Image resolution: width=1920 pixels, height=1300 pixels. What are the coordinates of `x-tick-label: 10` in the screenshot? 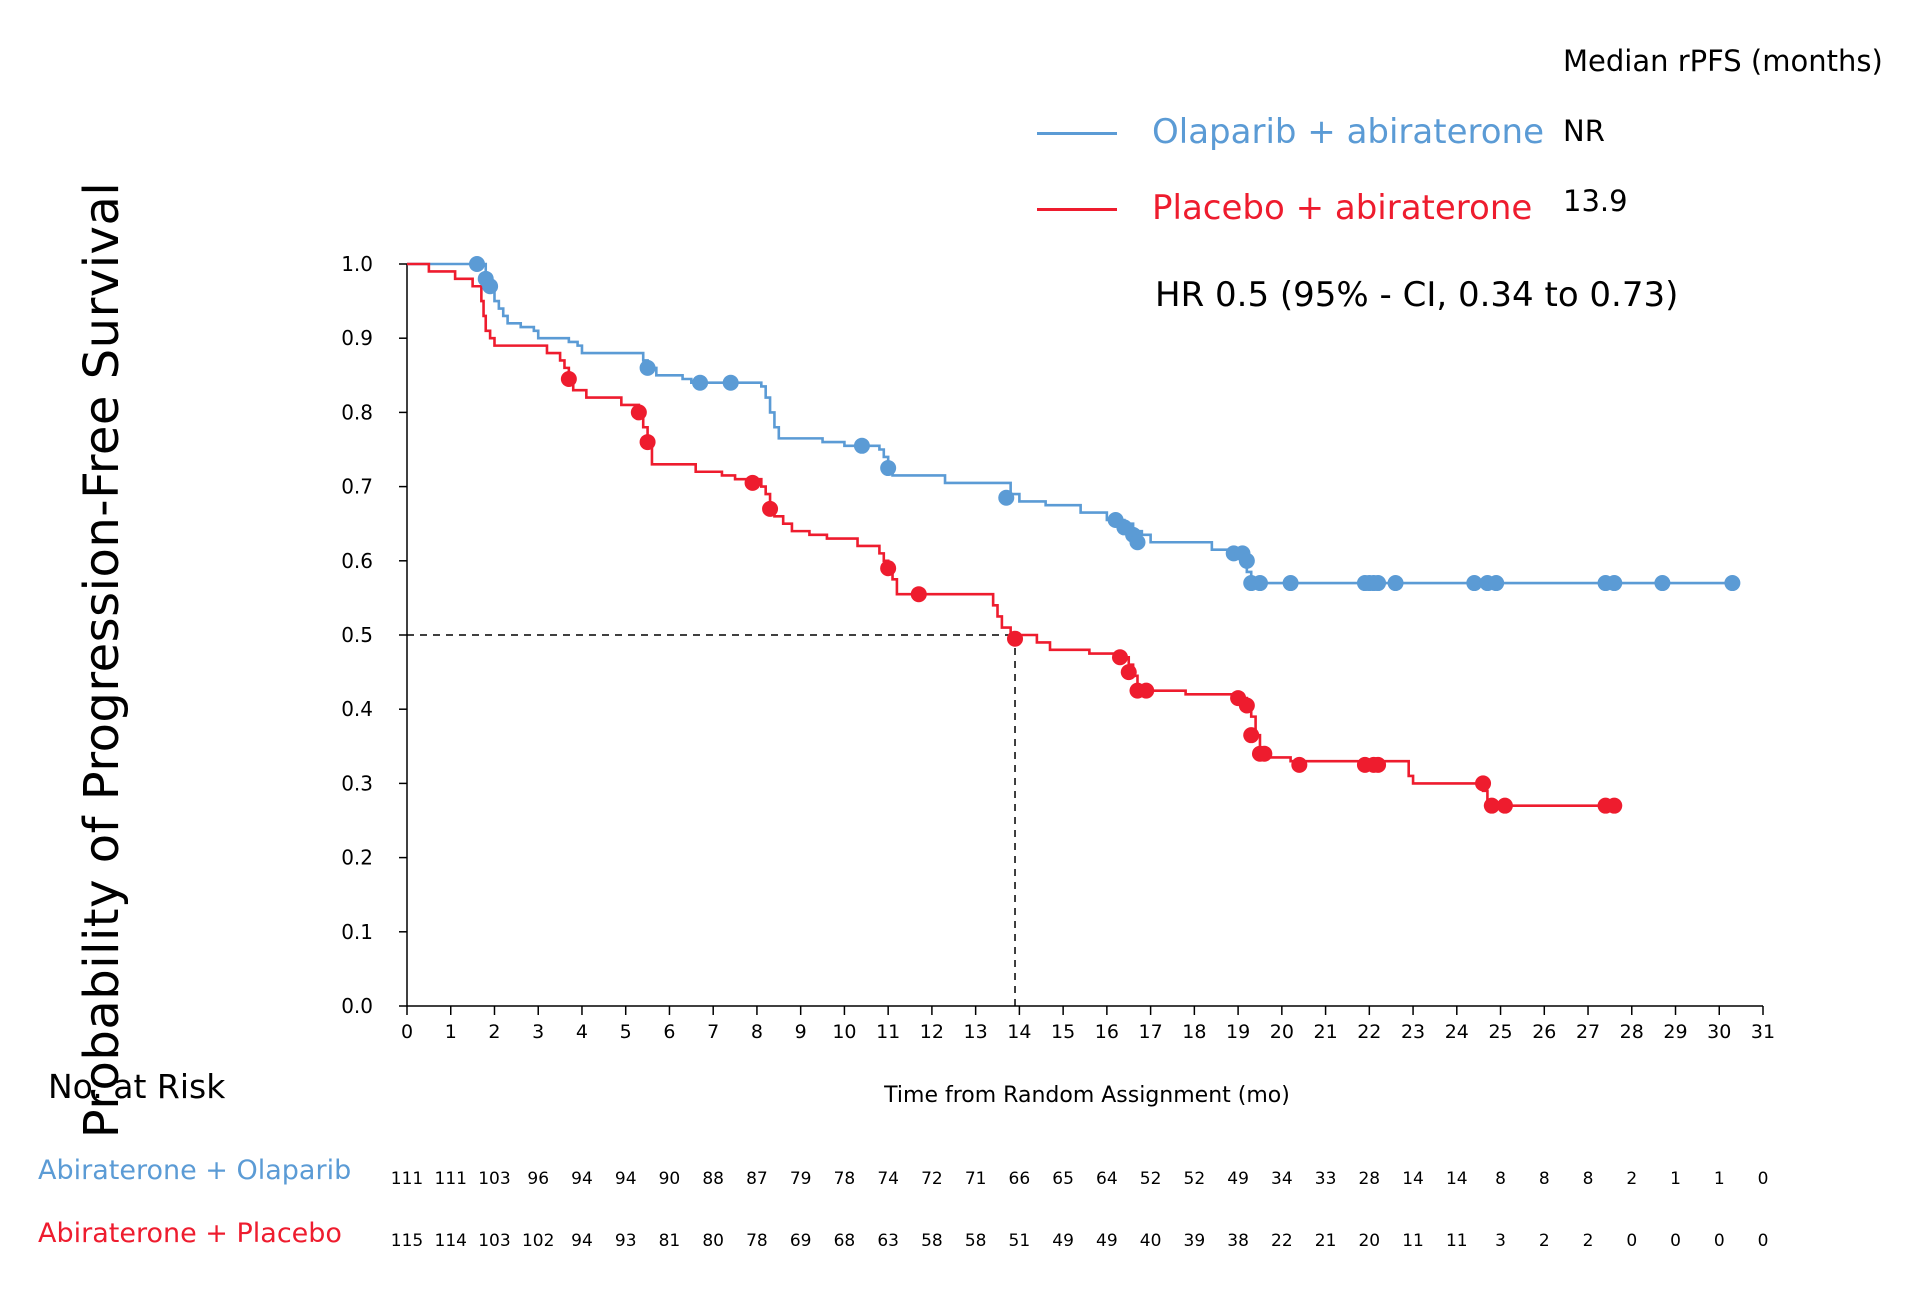 It's located at (844, 1032).